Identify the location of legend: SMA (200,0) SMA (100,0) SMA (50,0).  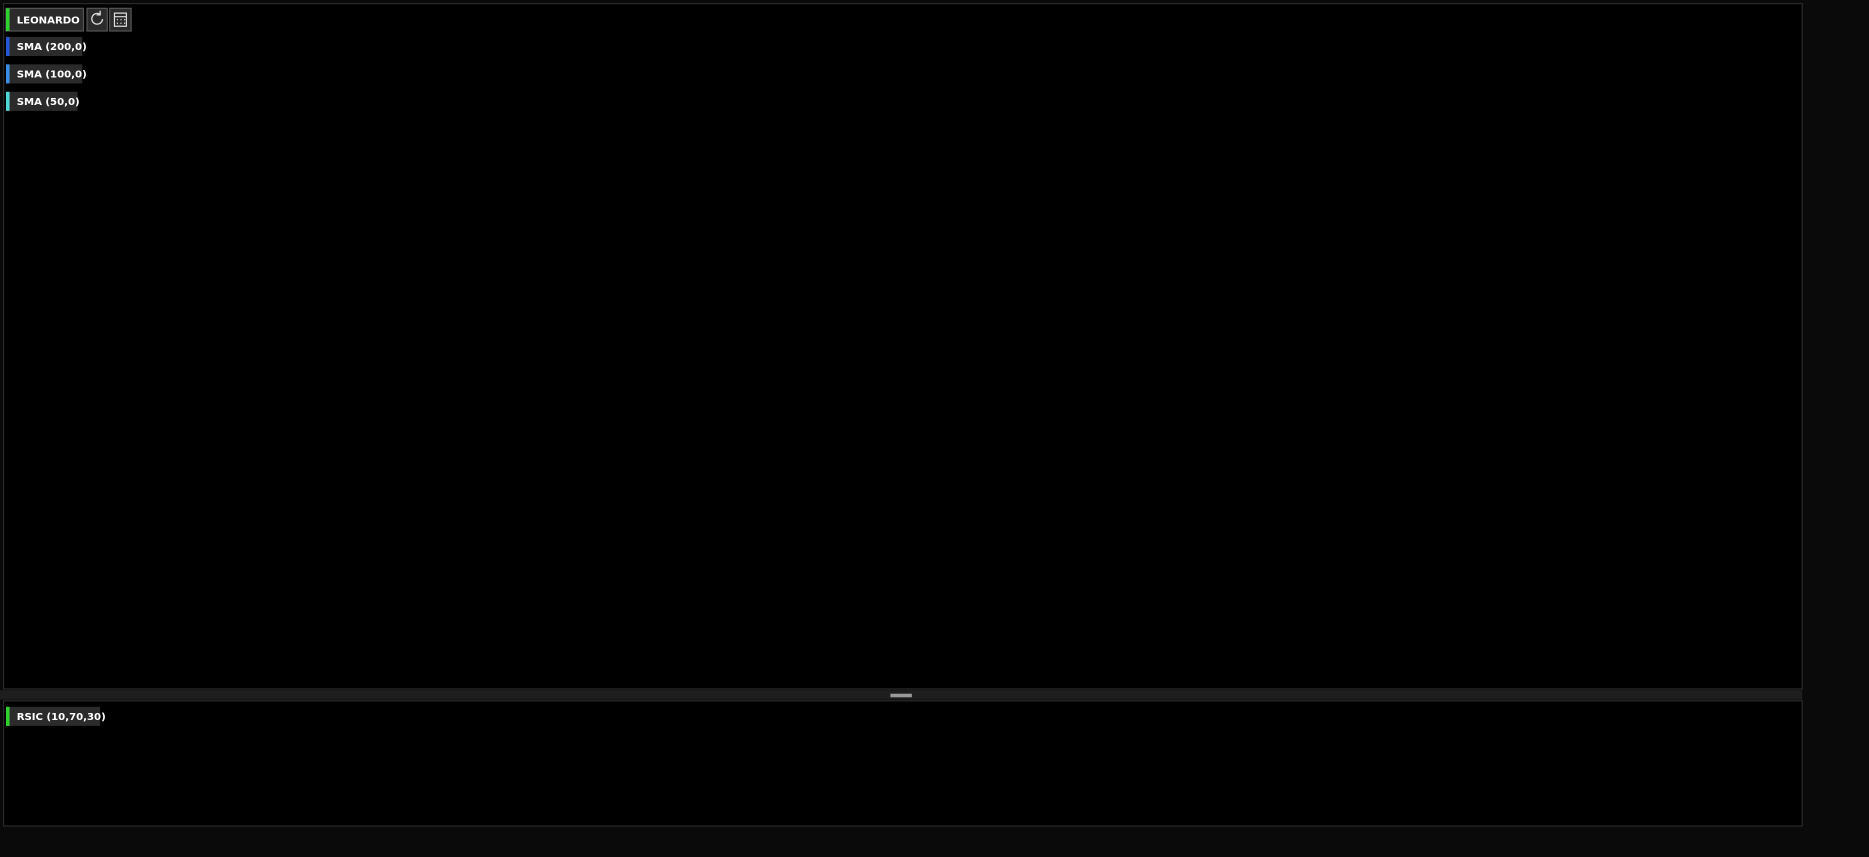
(46, 73).